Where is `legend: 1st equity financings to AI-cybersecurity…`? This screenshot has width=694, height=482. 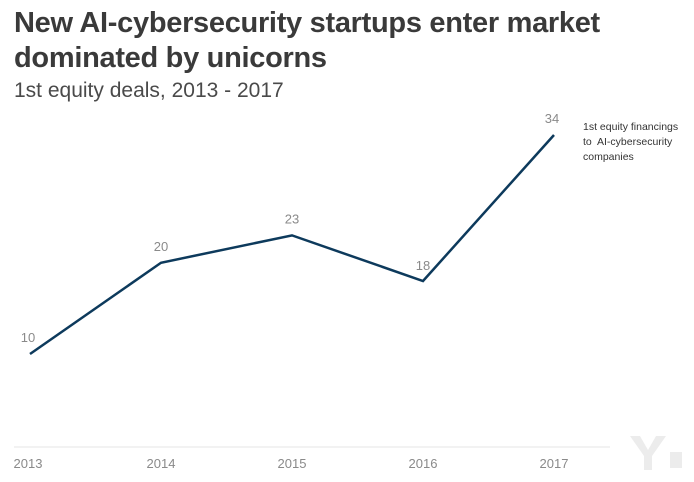
legend: 1st equity financings to AI-cybersecurity… is located at coordinates (630, 142).